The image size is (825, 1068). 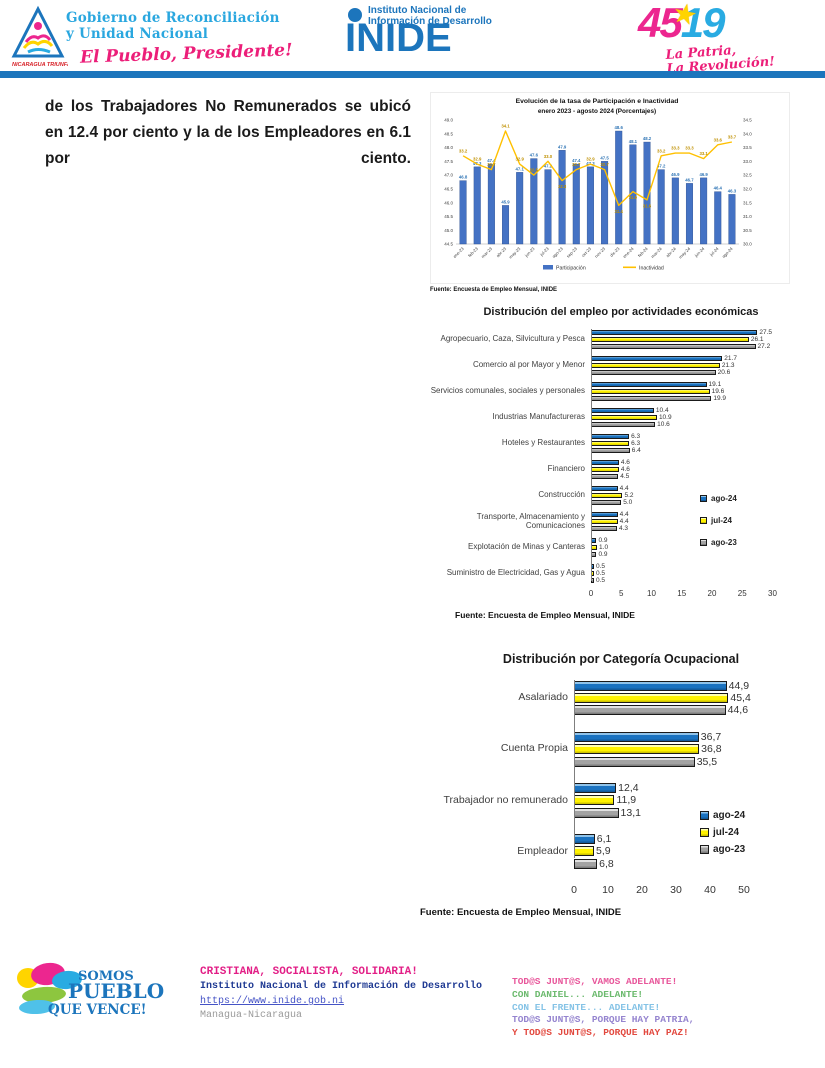 I want to click on bar-row: 4.5, so click(x=706, y=476).